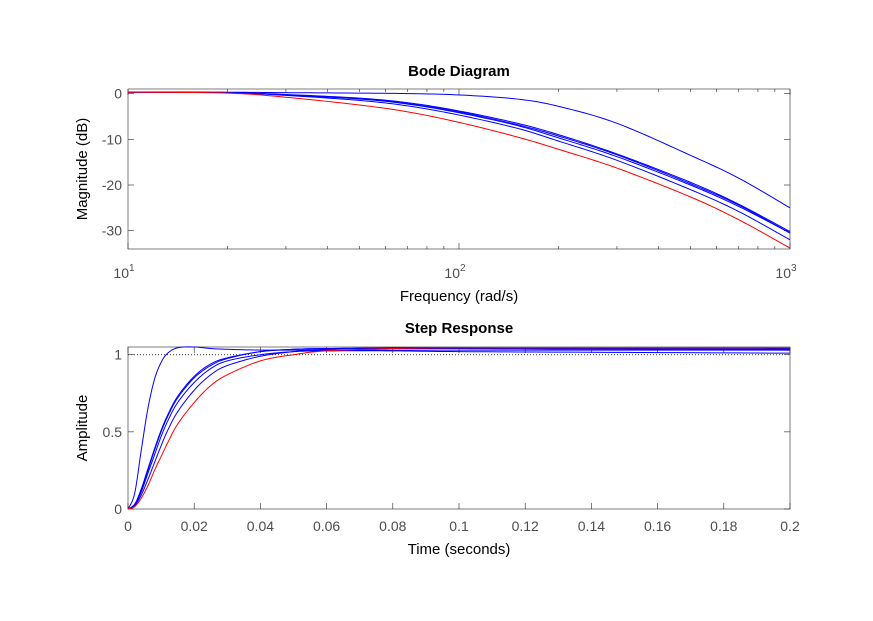 The height and width of the screenshot is (621, 873). What do you see at coordinates (112, 139) in the screenshot?
I see `bode-y-tick-label: -10` at bounding box center [112, 139].